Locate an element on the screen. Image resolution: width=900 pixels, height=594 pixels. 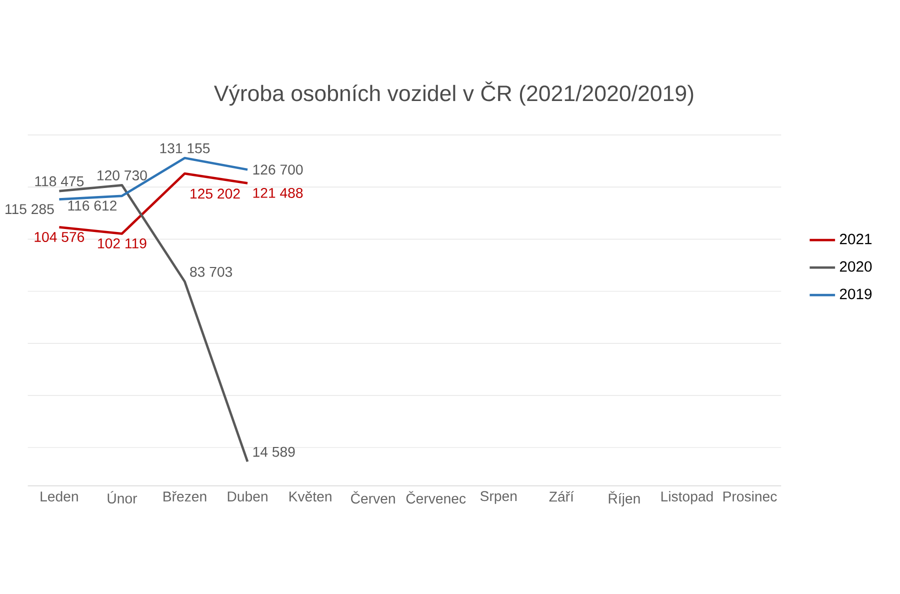
data-label: 126 700 is located at coordinates (278, 169).